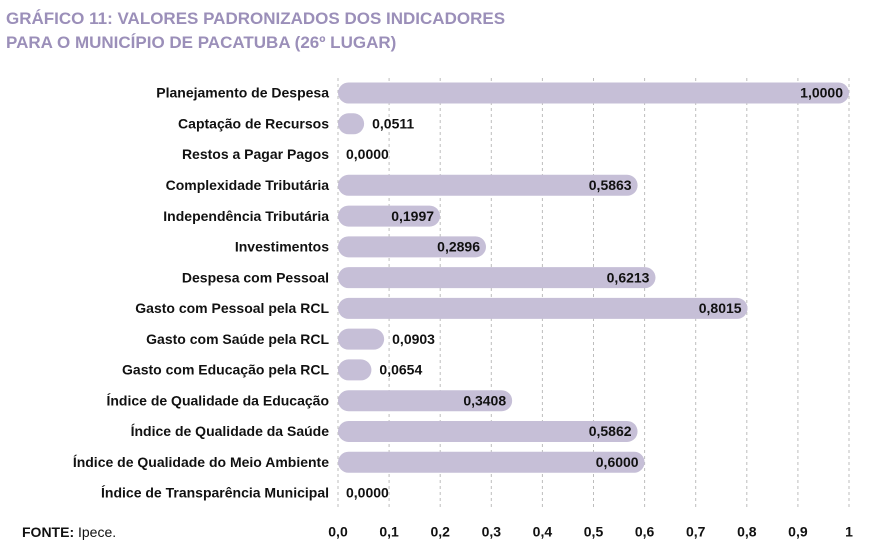  Describe the element at coordinates (696, 532) in the screenshot. I see `x-tick-label: 0,7` at that location.